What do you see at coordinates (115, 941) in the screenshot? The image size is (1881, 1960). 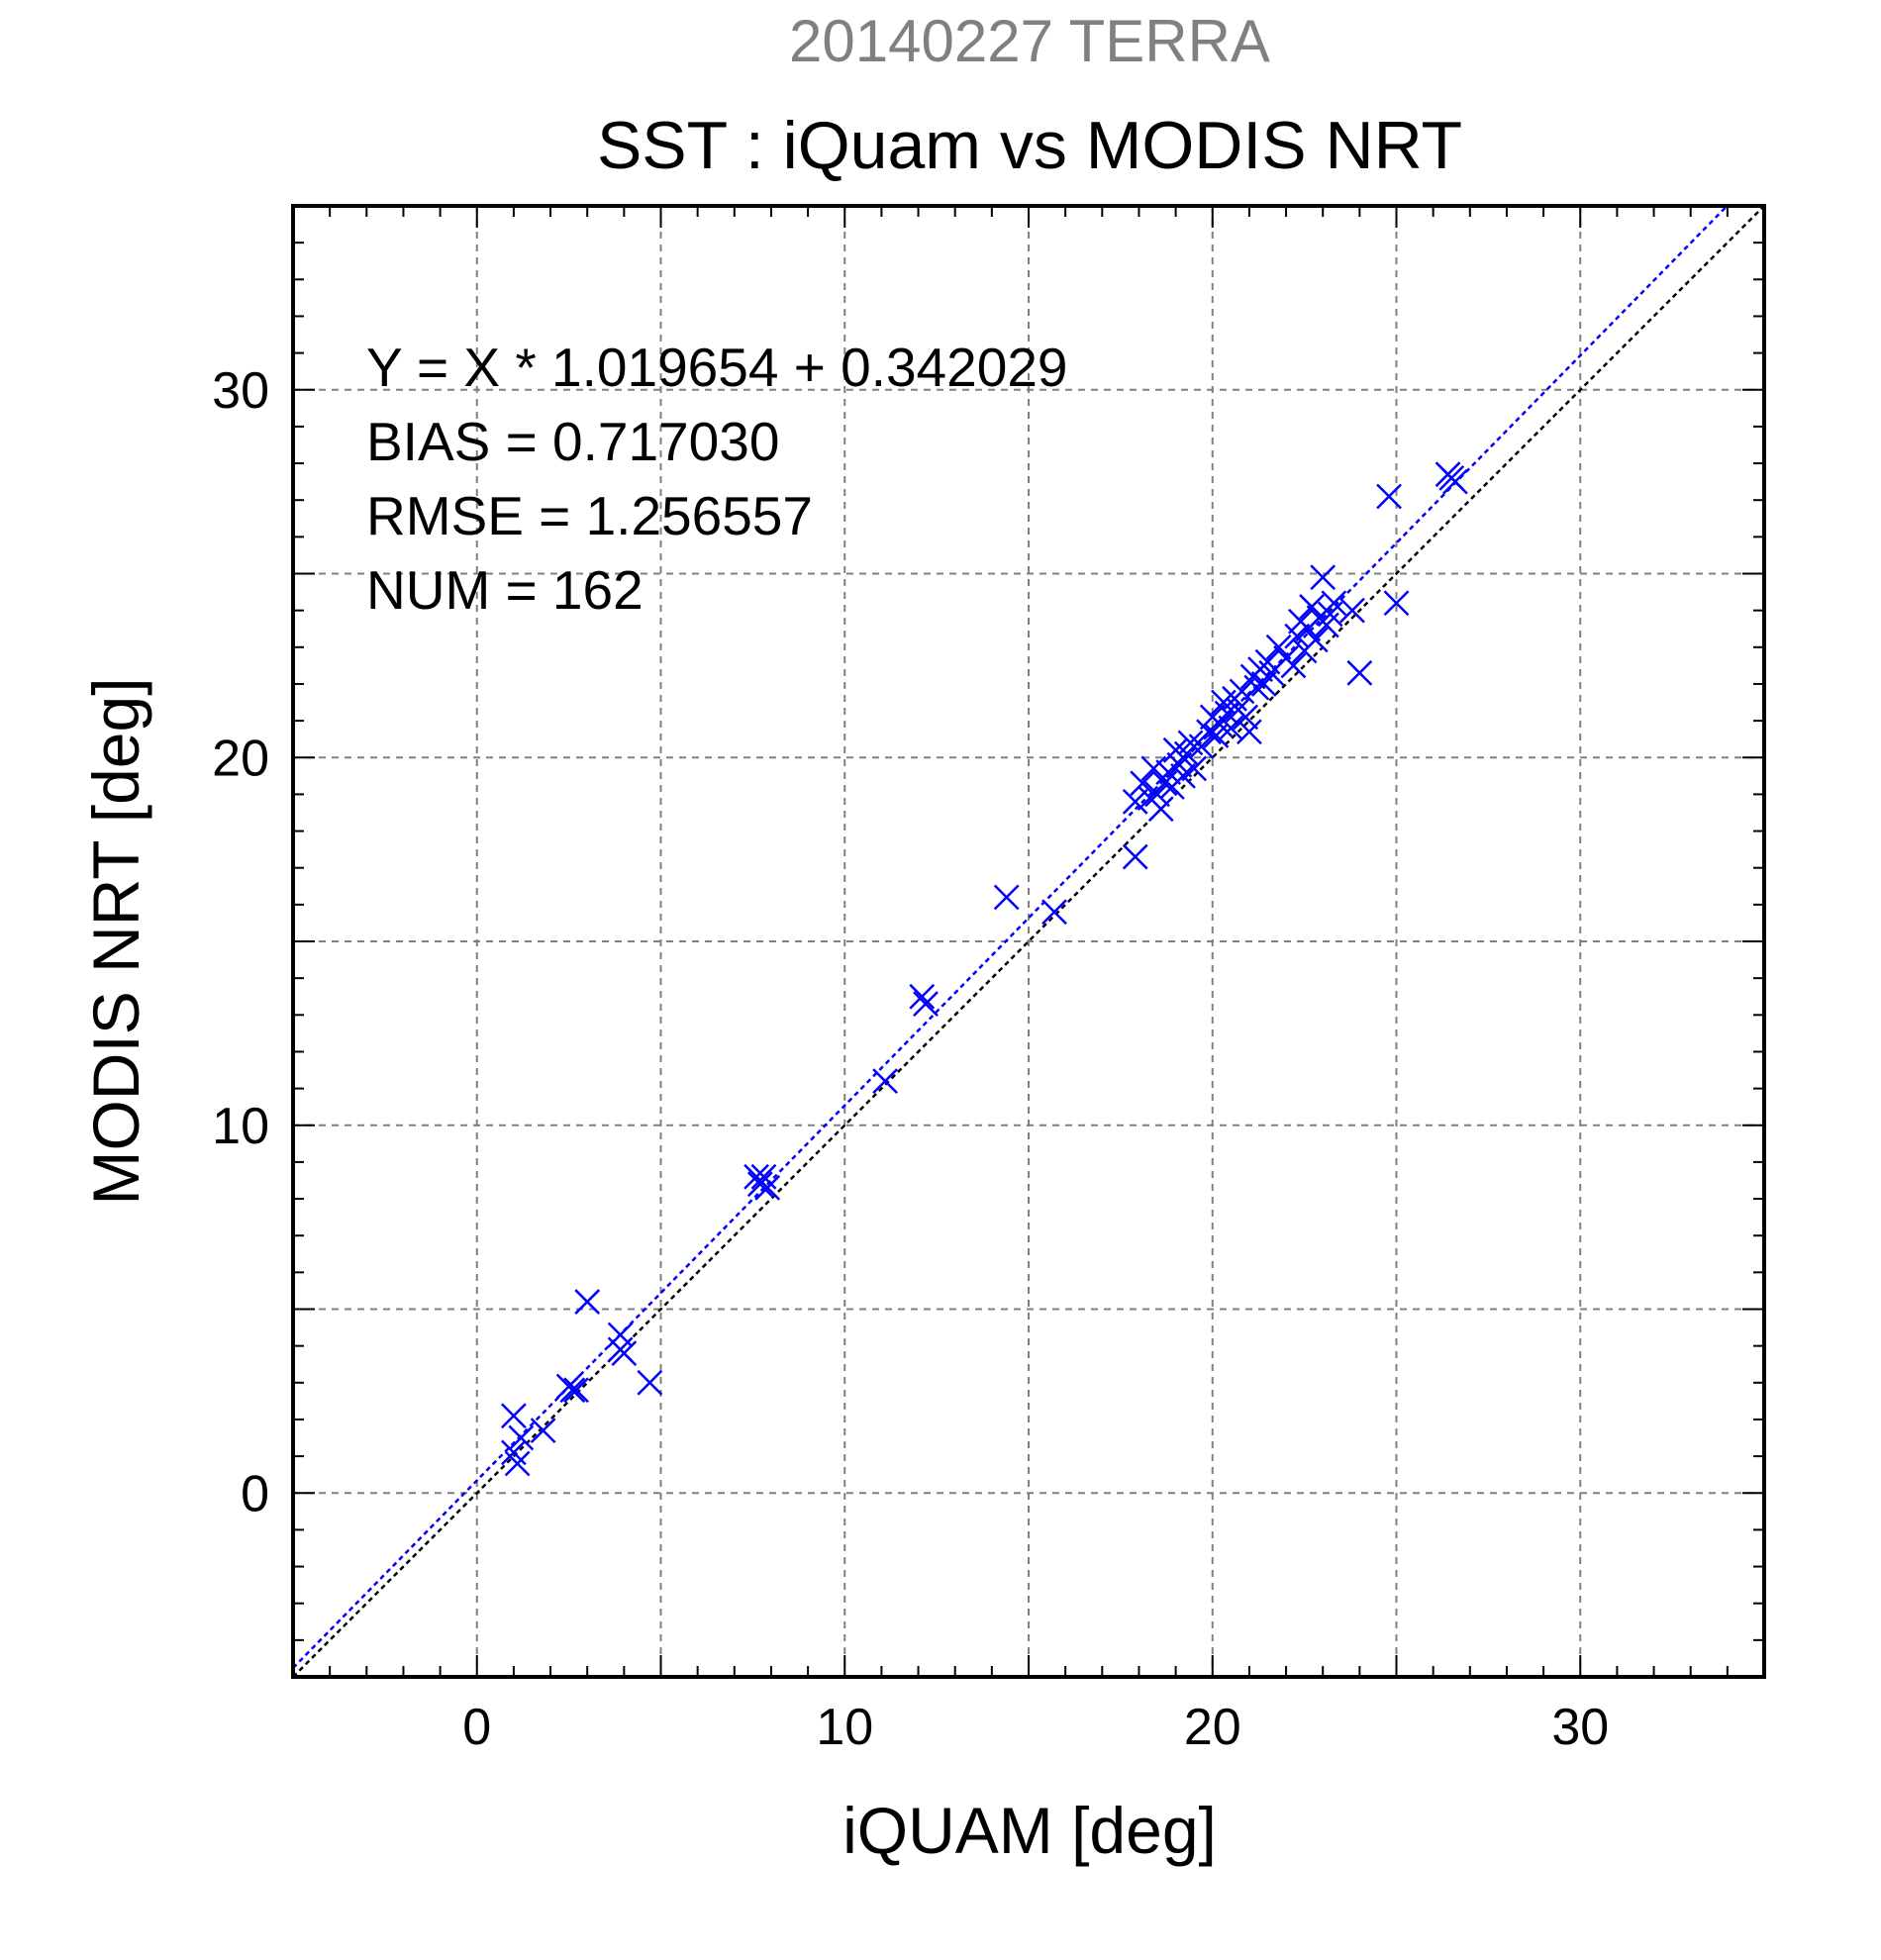 I see `y-axis-title: MODIS NRT [deg]` at bounding box center [115, 941].